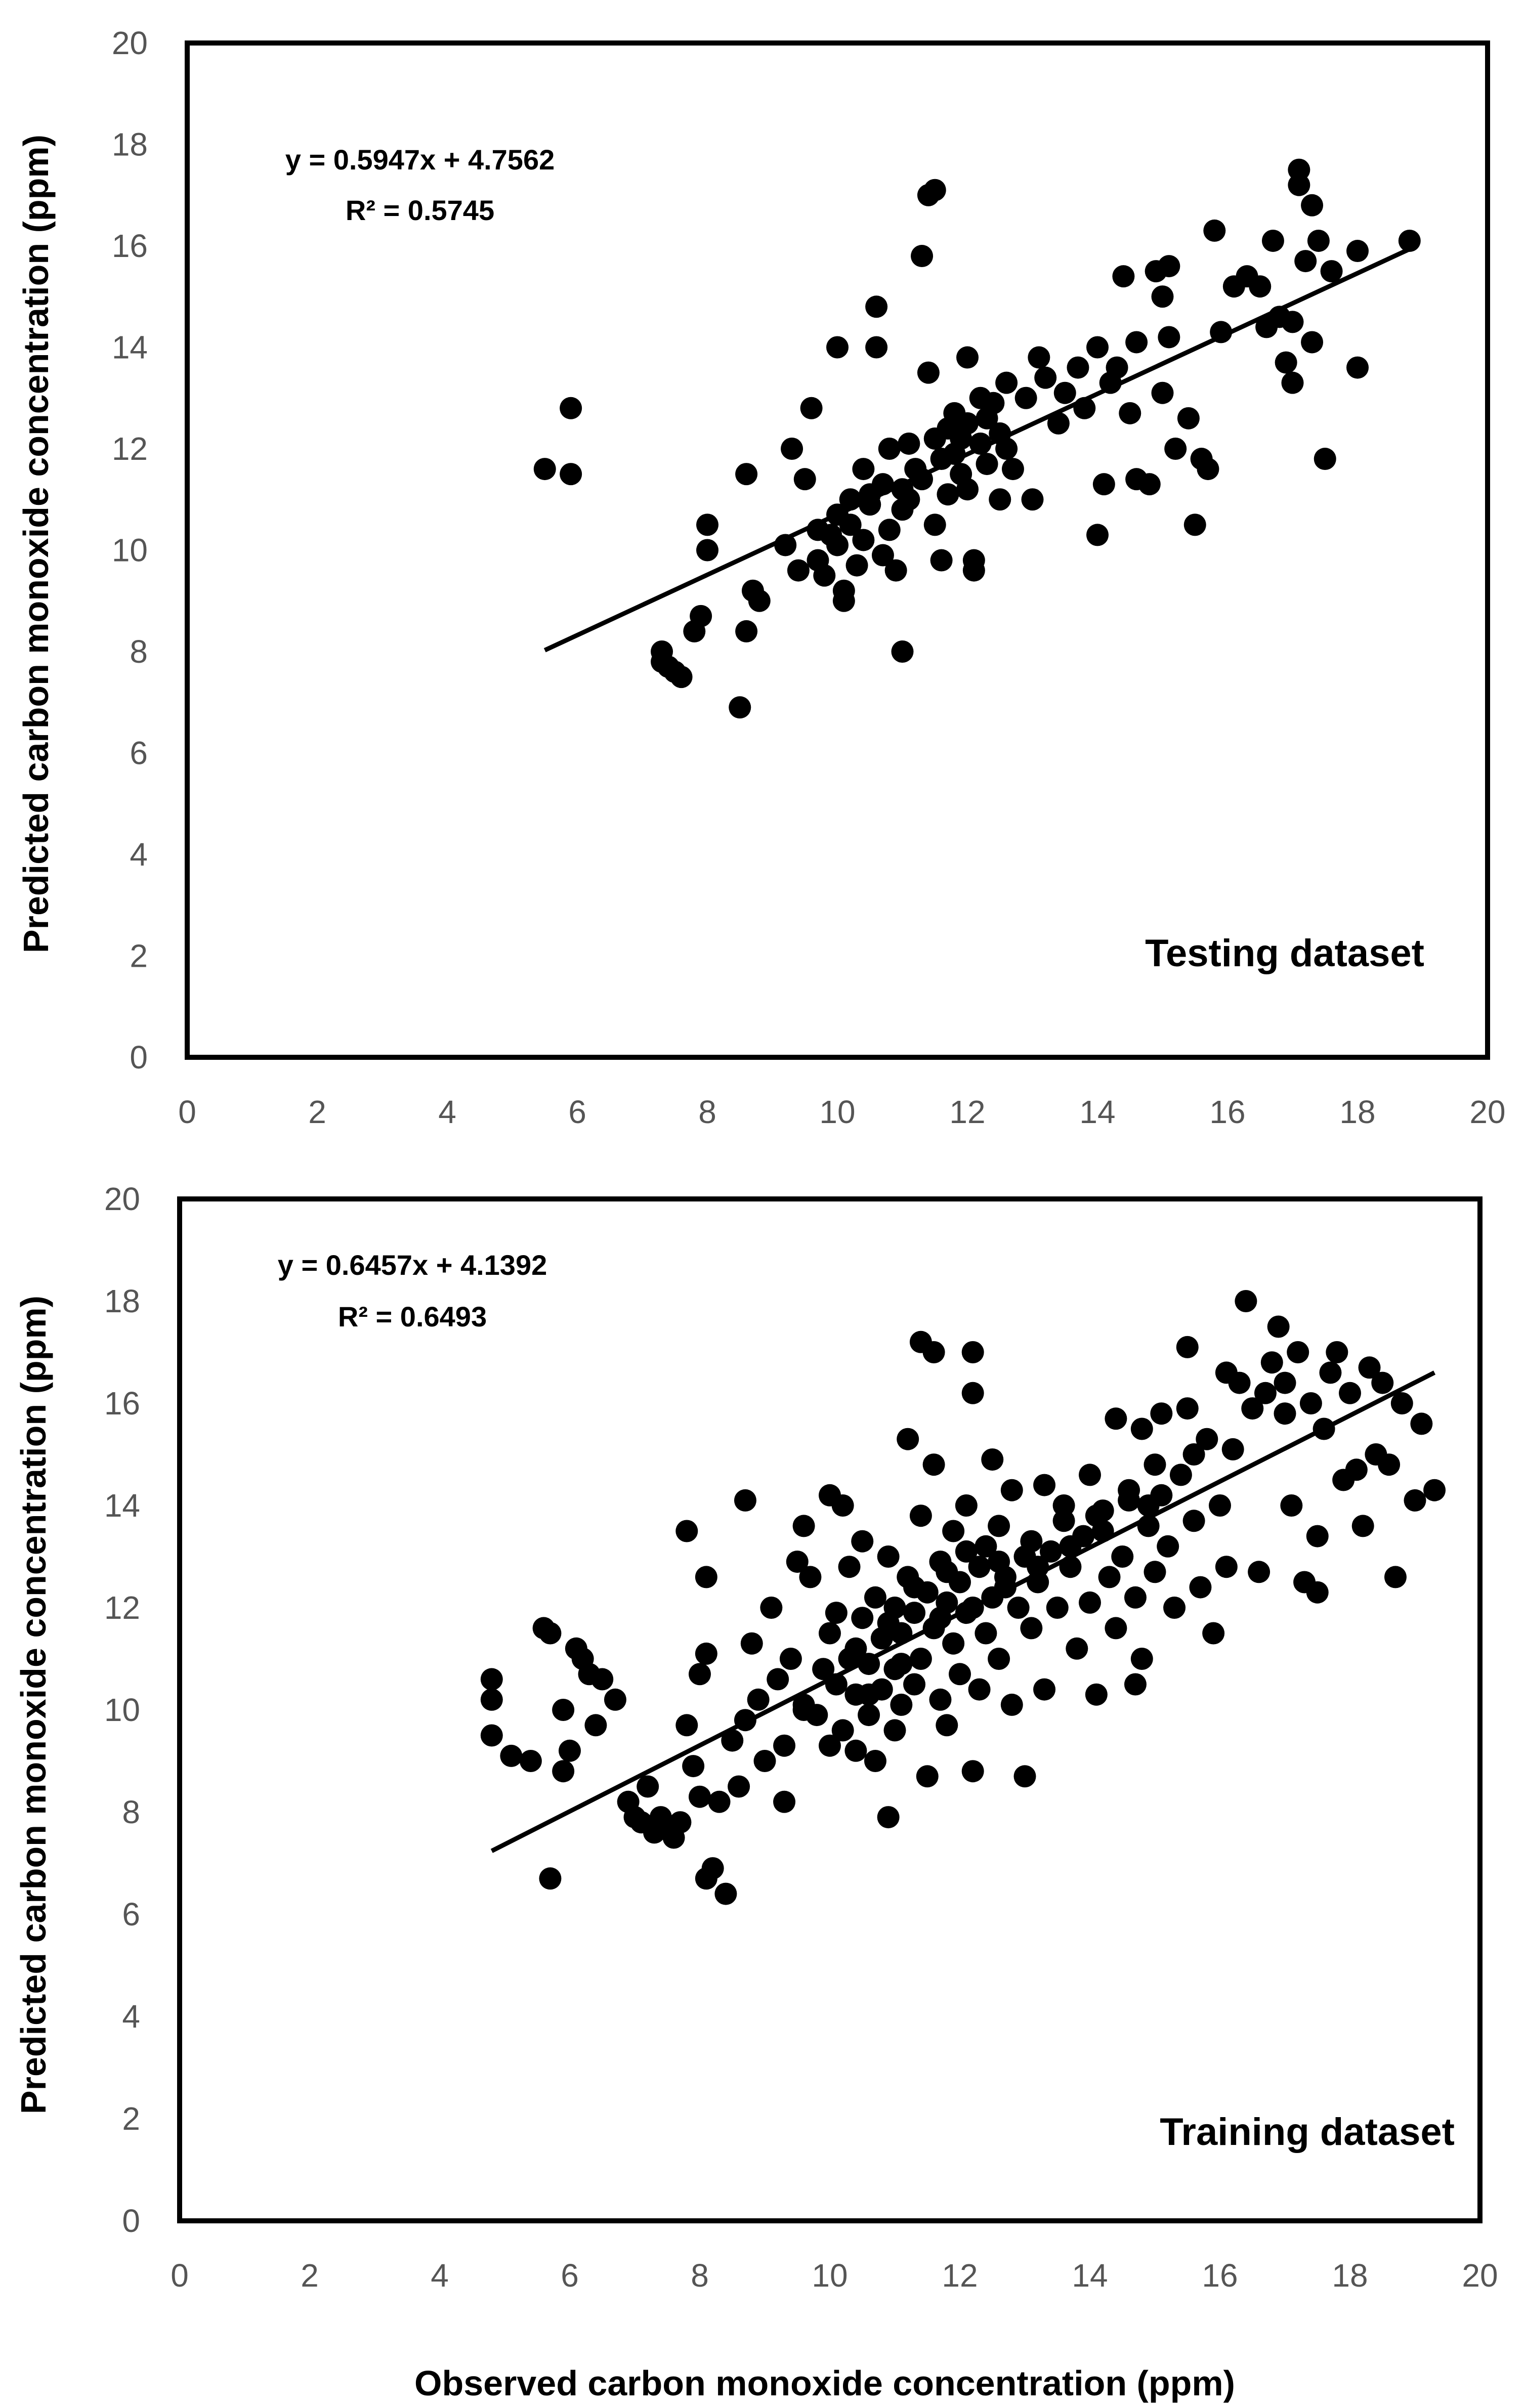 The width and height of the screenshot is (1524, 2408). Describe the element at coordinates (834, 2275) in the screenshot. I see `training-x-ticks: 0 2 4 6 8 10 12 14 16 18 20` at that location.